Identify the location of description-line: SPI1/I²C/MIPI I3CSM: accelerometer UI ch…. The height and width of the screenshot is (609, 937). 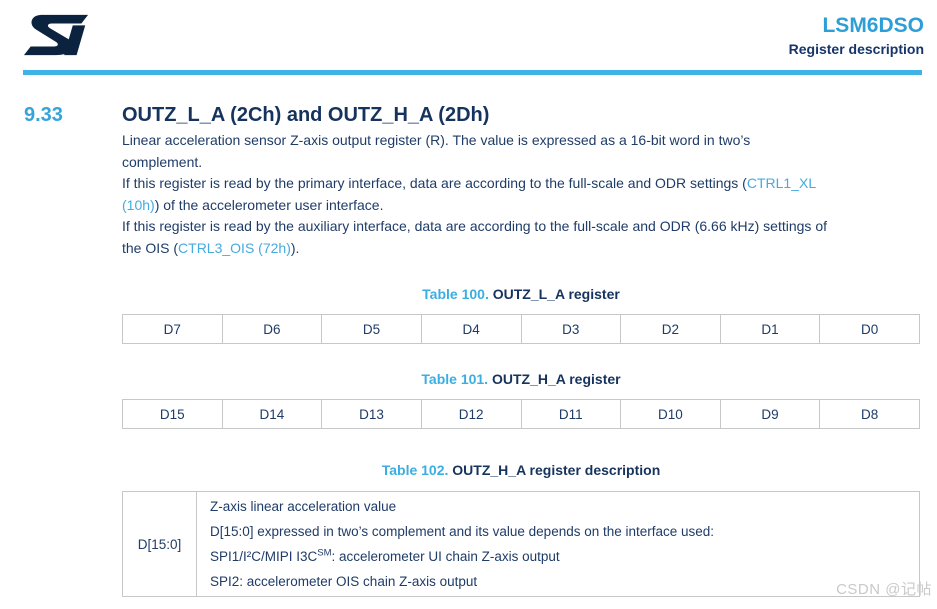
(561, 556).